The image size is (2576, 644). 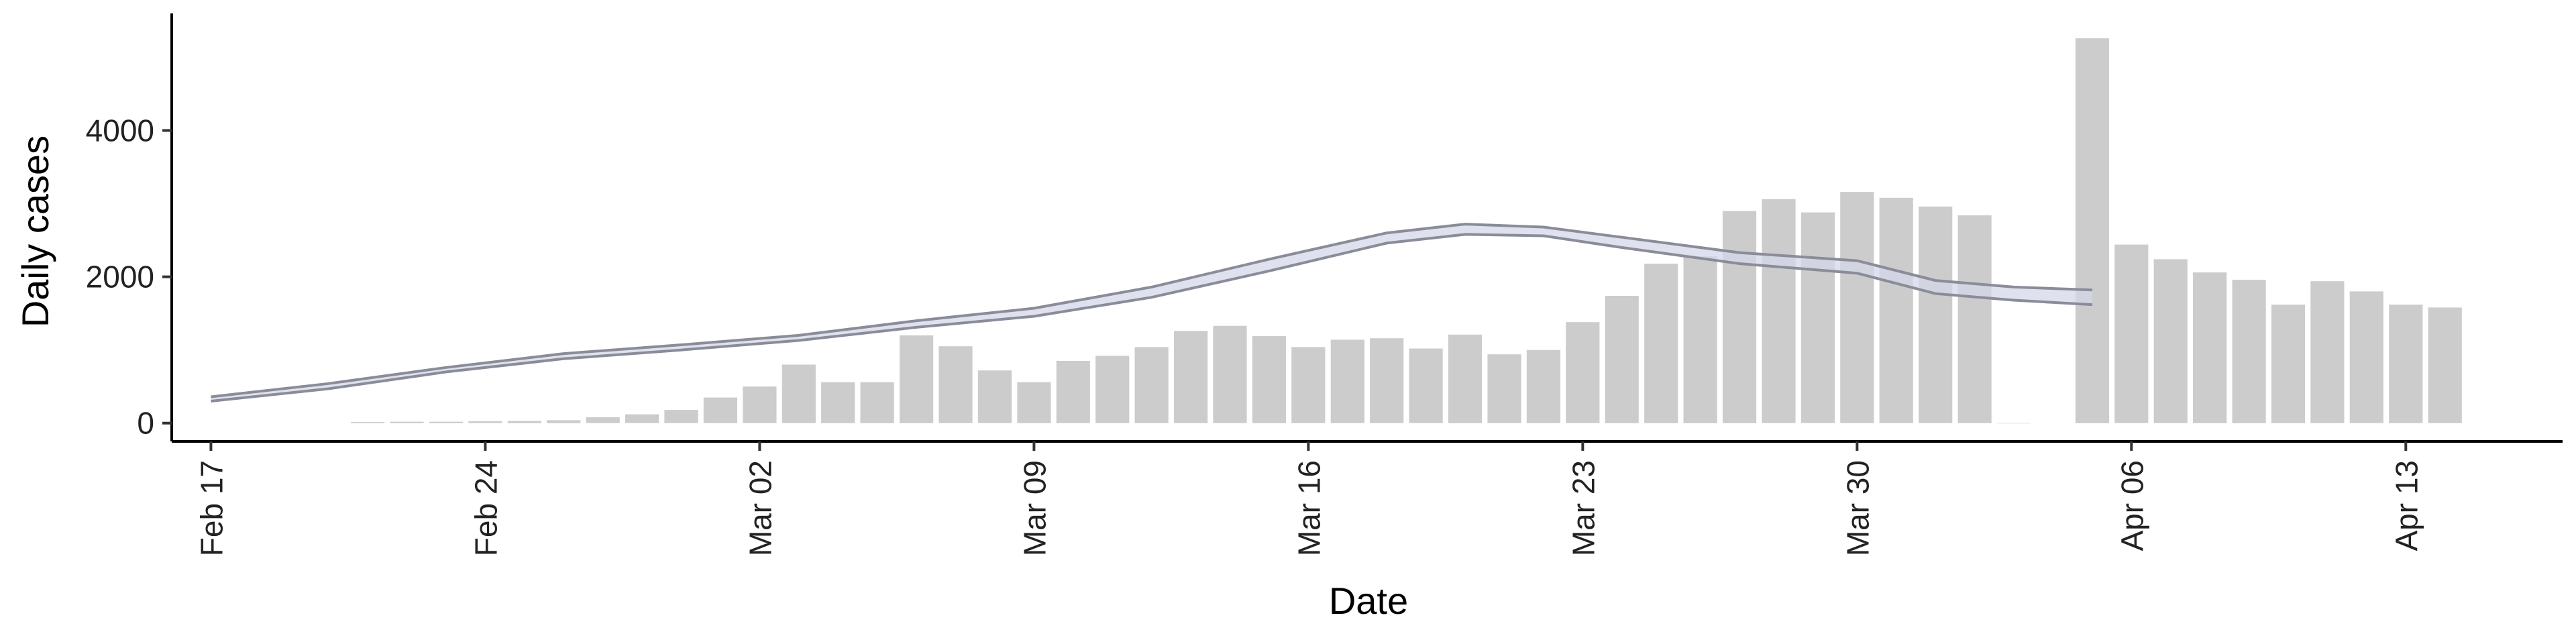 I want to click on x-tick-label: Mar 09, so click(x=1034, y=508).